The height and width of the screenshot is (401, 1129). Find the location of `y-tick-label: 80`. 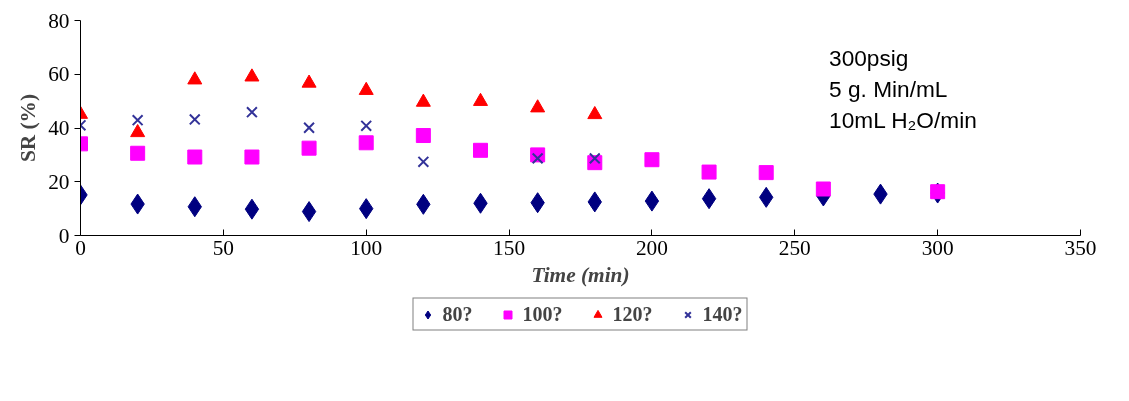

y-tick-label: 80 is located at coordinates (59, 20).